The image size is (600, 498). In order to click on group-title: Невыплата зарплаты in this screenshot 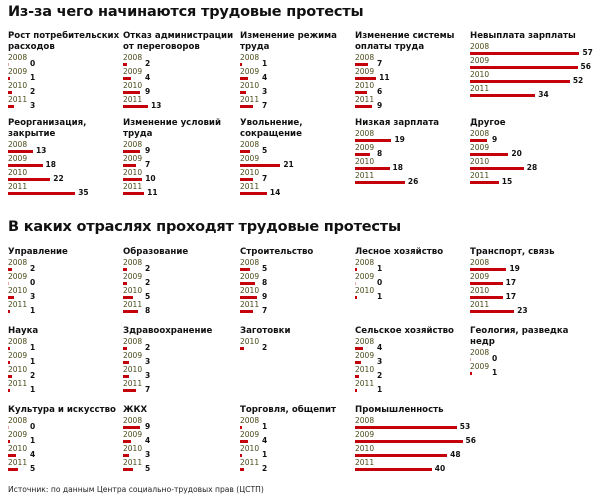, I will do `click(523, 36)`.